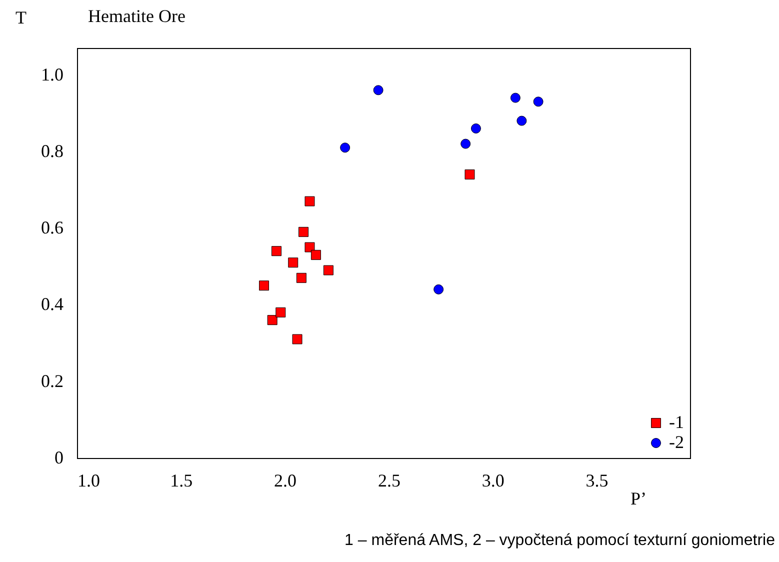  Describe the element at coordinates (52, 74) in the screenshot. I see `y-tick-label: 1.0` at that location.